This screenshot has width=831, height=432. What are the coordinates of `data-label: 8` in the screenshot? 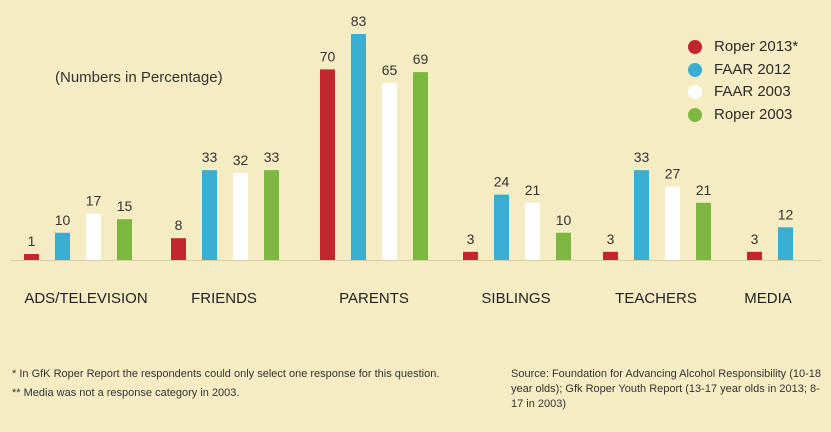 It's located at (179, 225).